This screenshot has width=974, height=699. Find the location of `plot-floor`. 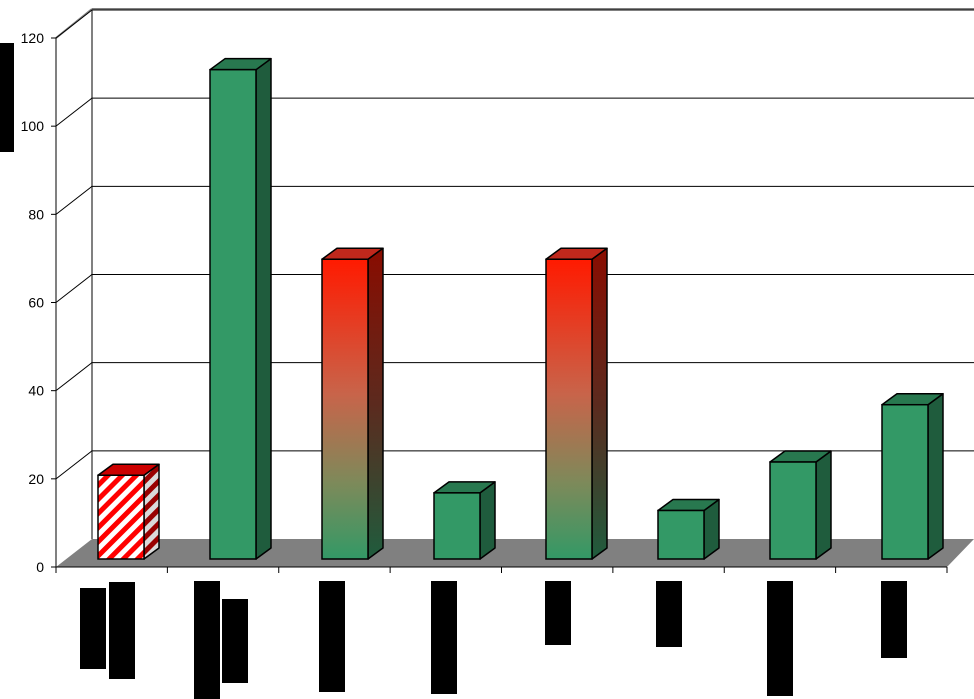

plot-floor is located at coordinates (515, 553).